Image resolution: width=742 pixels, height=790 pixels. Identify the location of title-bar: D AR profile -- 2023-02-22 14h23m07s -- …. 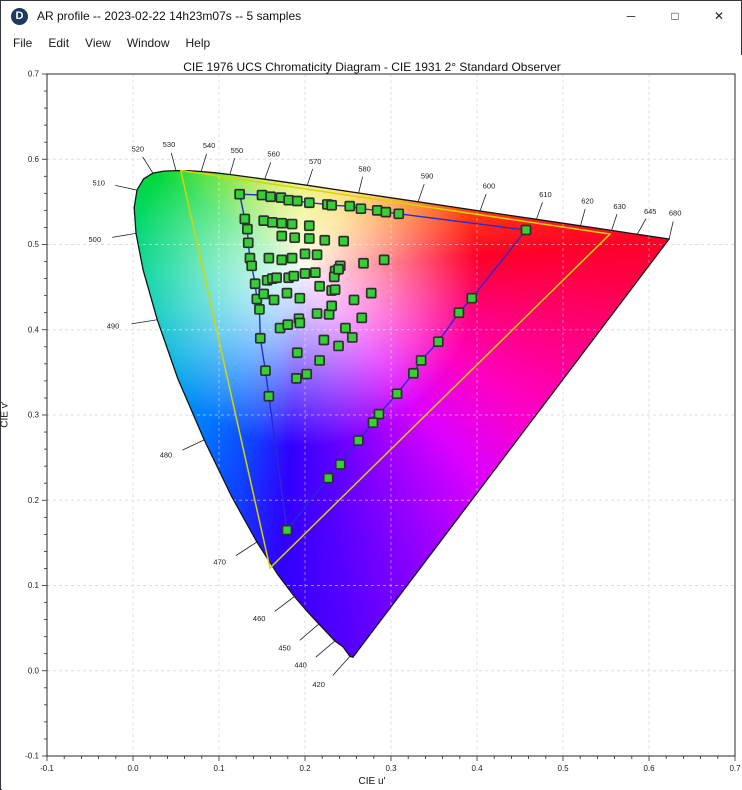
(371, 16).